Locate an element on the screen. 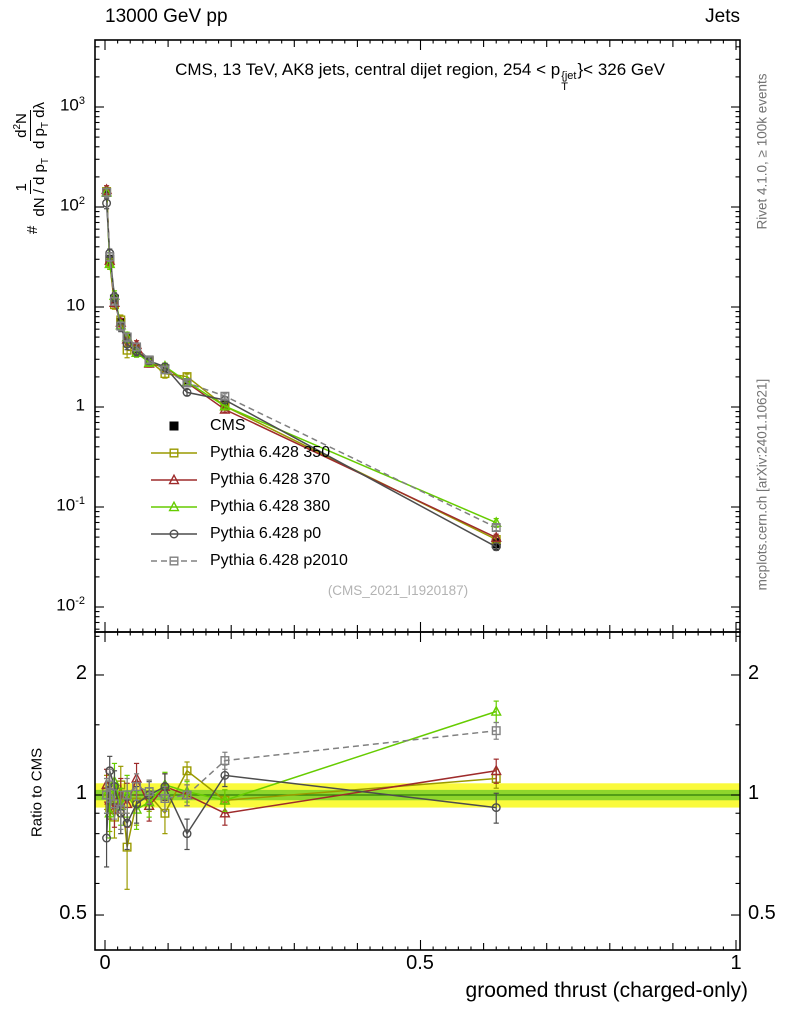  ratio-tick-label-right: 1 is located at coordinates (754, 793).